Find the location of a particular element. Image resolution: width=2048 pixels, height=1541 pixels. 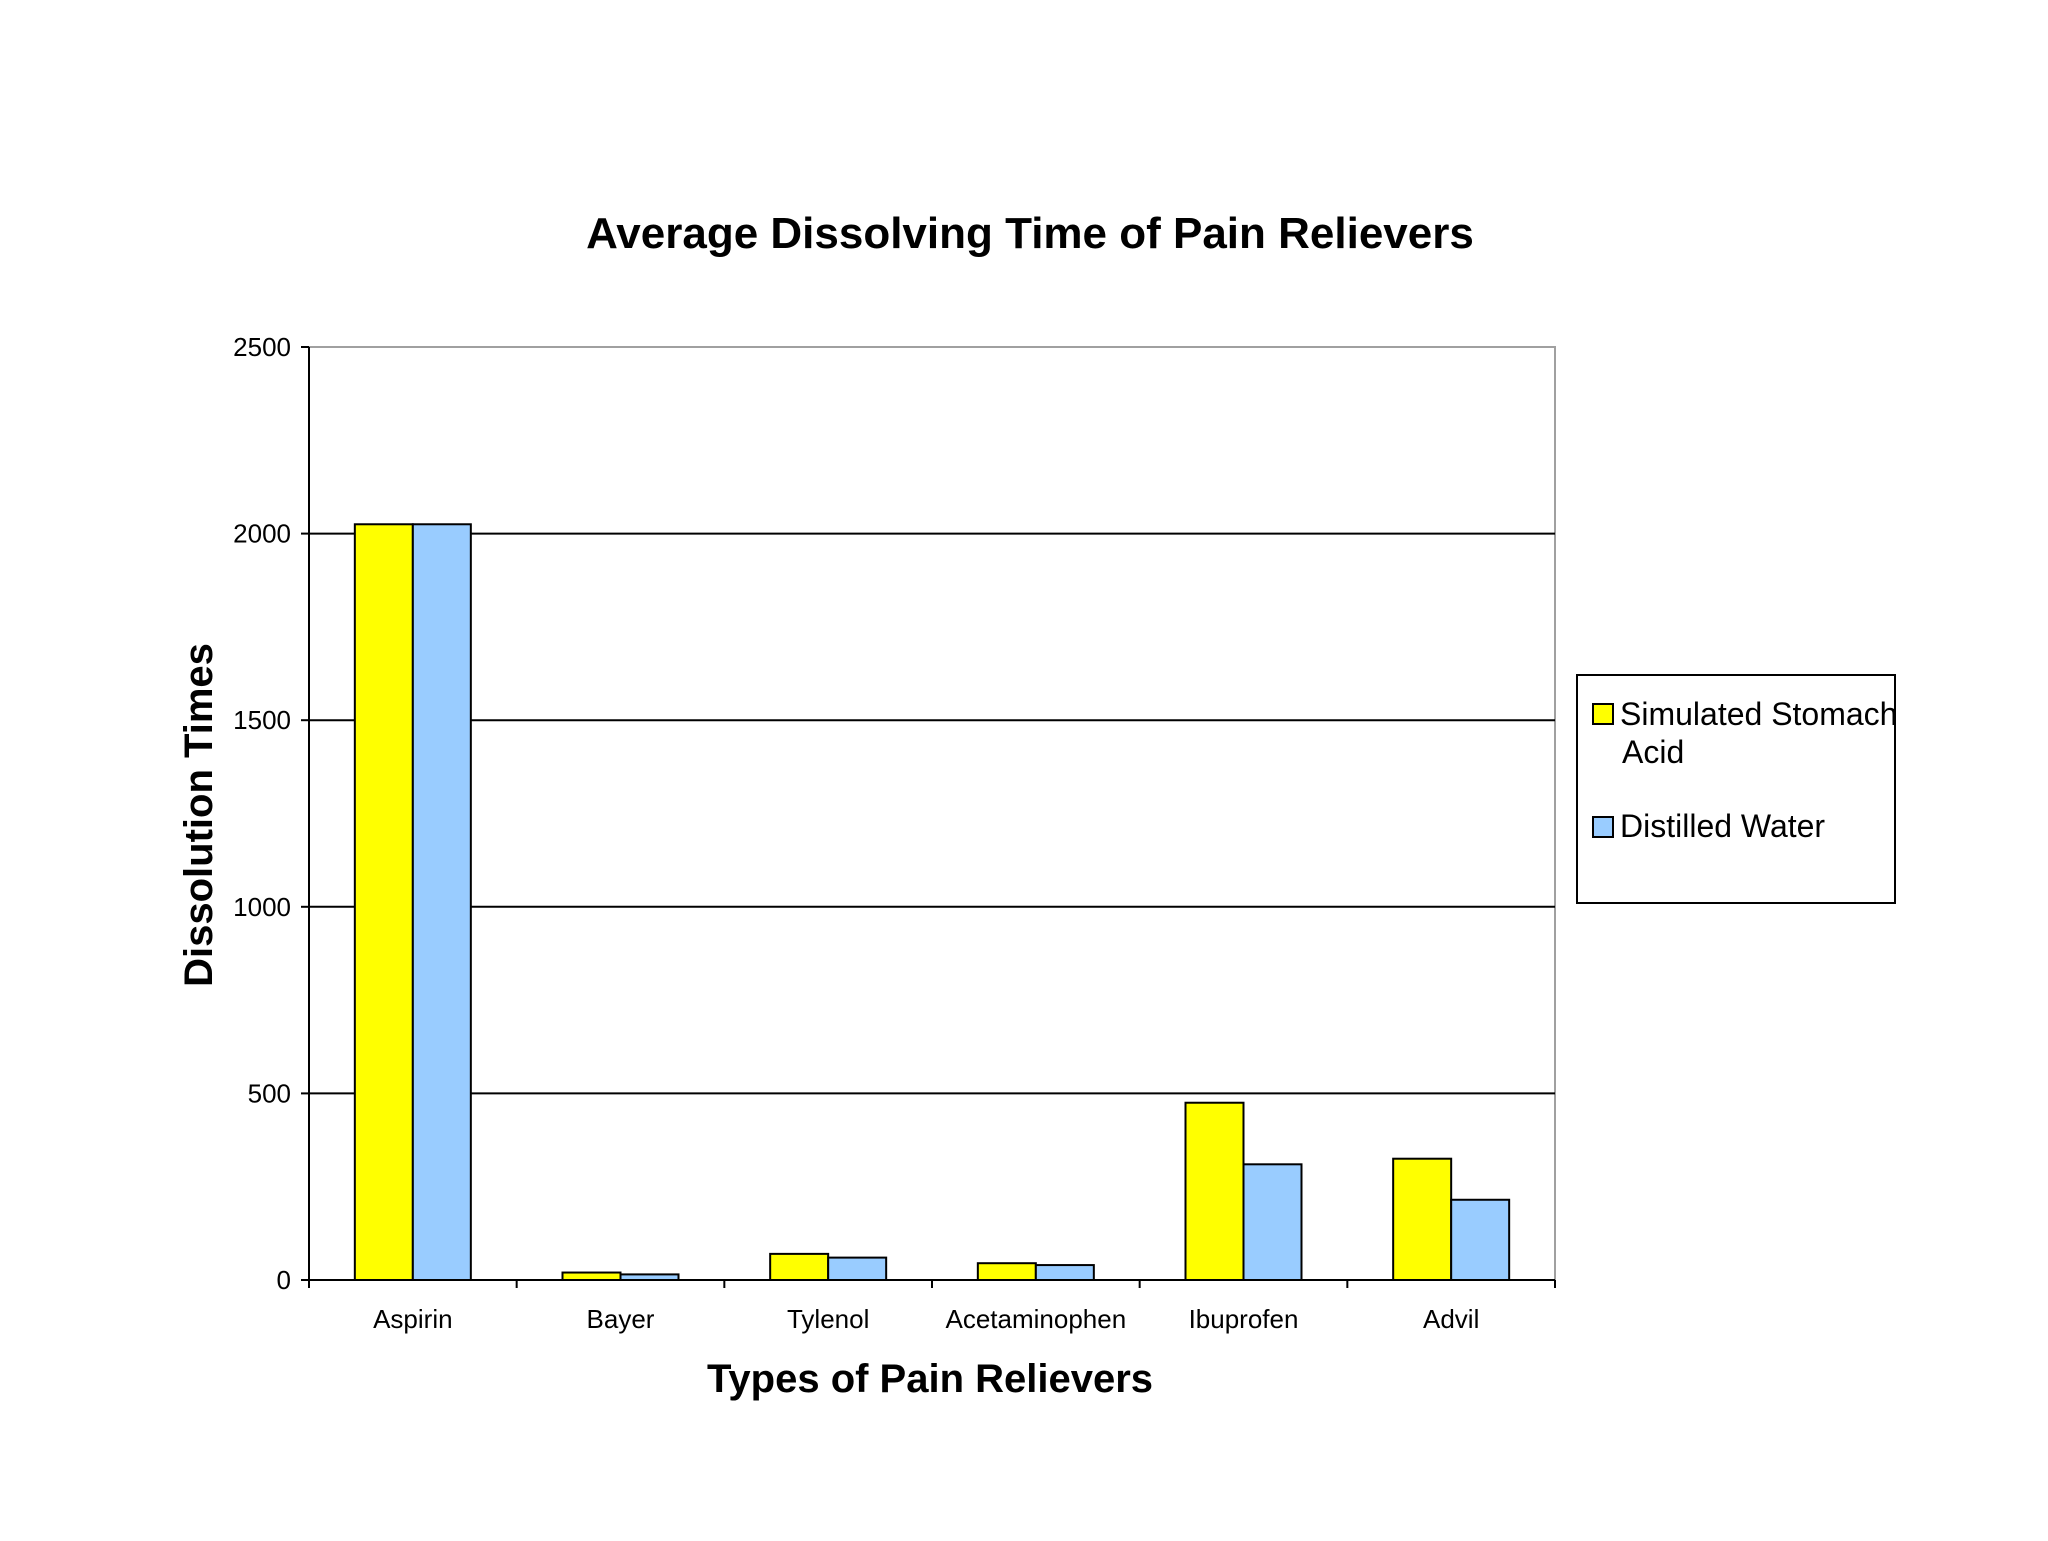

bar-tylenol-stomach-acid is located at coordinates (799, 1266).